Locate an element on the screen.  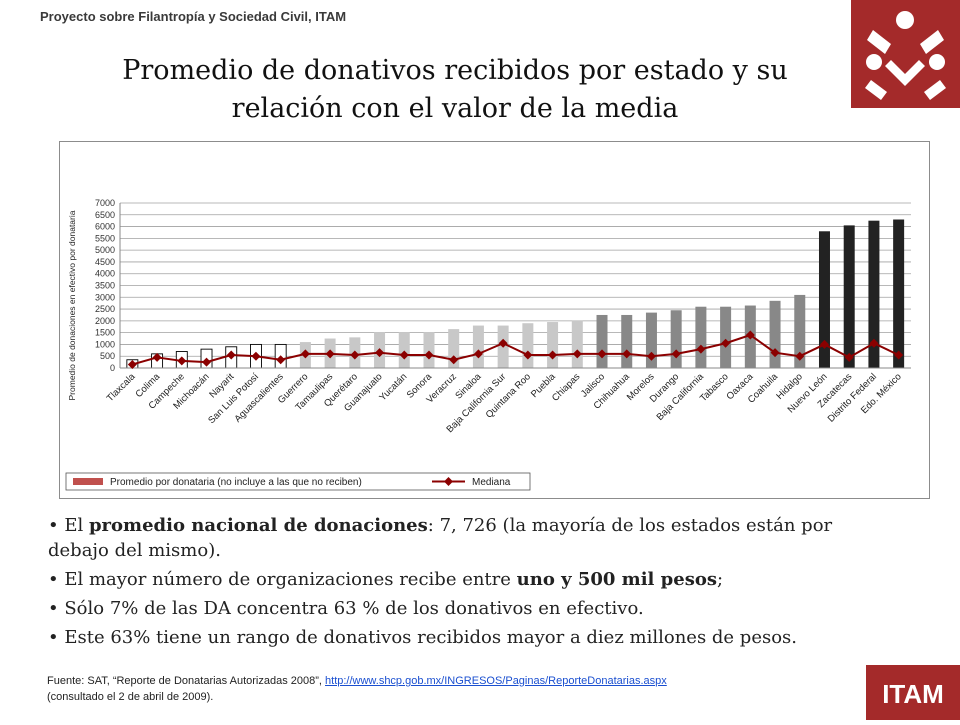
y-tick-label: 6500 is located at coordinates (105, 215).